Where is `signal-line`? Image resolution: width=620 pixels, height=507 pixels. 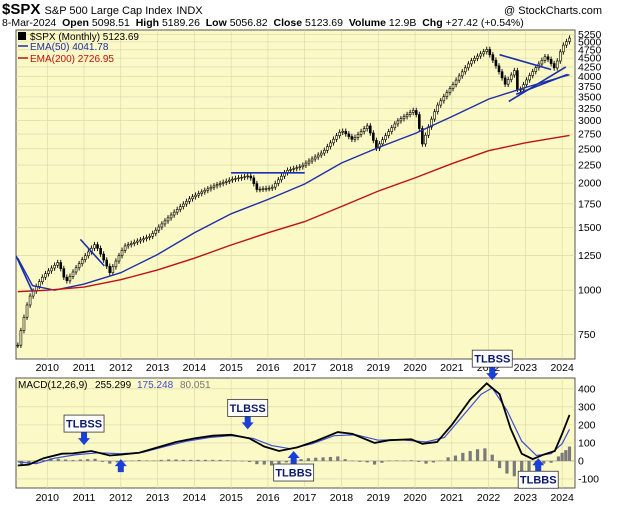
signal-line is located at coordinates (294, 426).